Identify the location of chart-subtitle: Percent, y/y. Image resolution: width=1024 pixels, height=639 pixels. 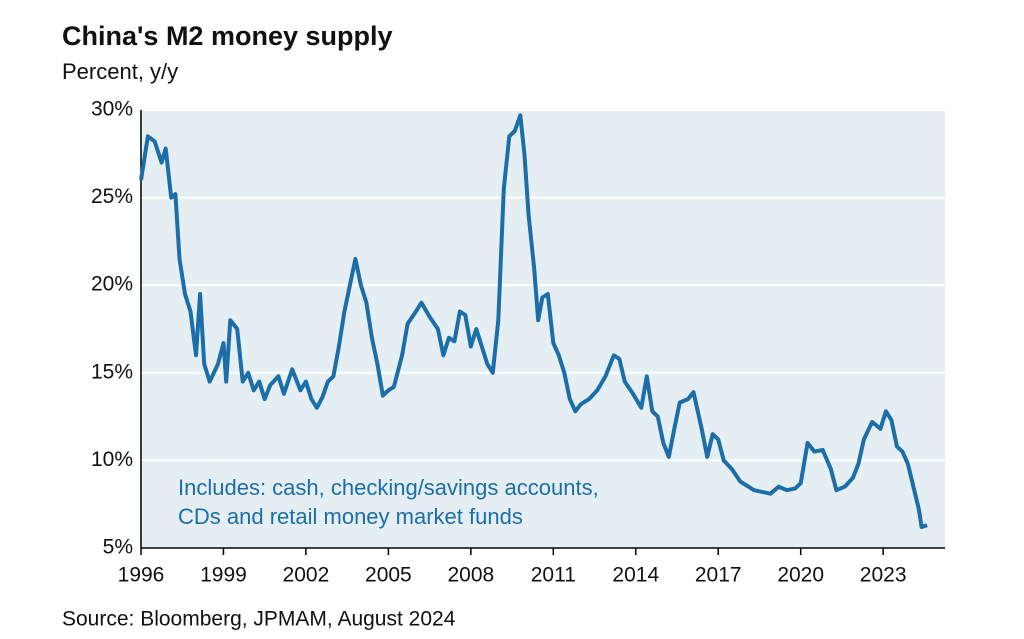
(120, 71).